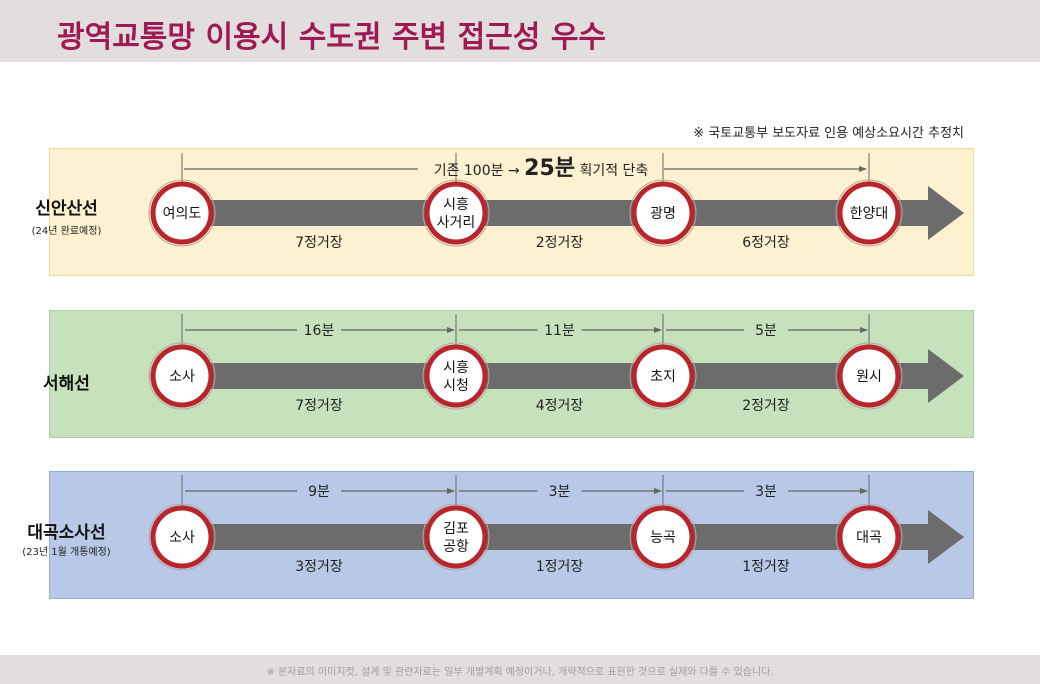 This screenshot has height=684, width=1040. I want to click on line-subtitle: (23년 1월 개통예정), so click(66, 552).